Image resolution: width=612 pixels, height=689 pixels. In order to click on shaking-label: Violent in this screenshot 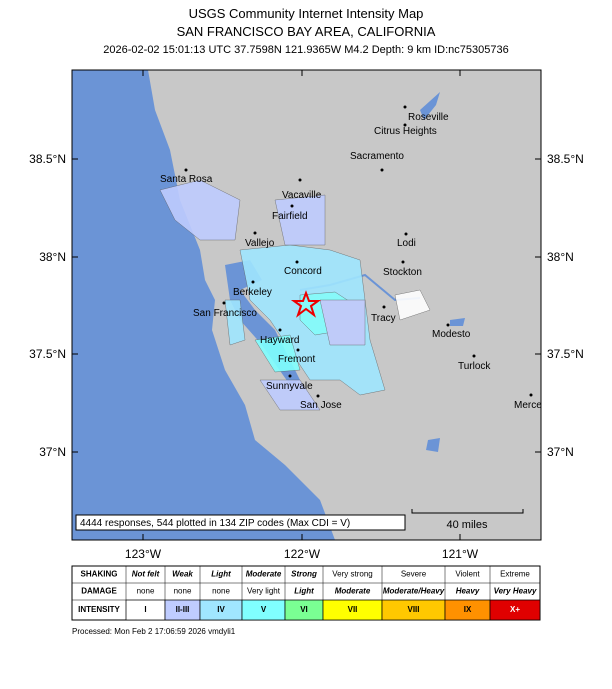, I will do `click(467, 574)`.